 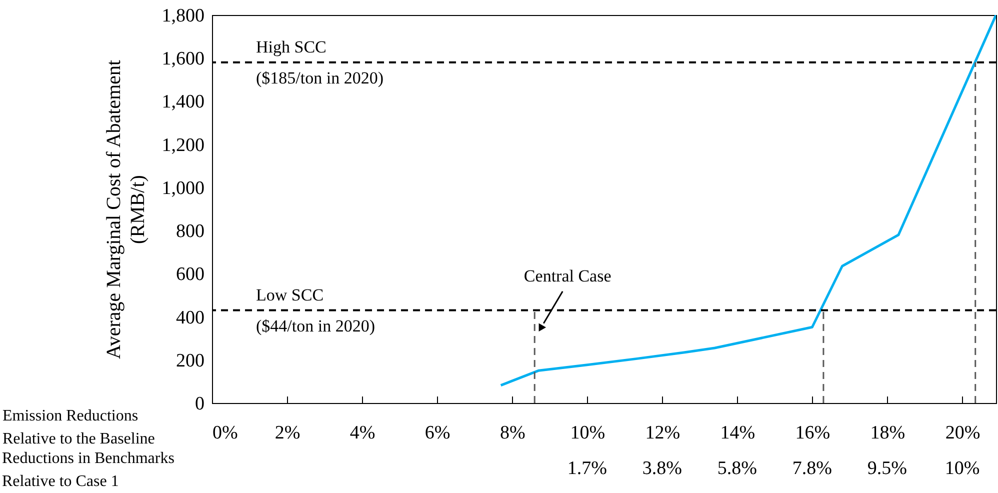 What do you see at coordinates (78, 428) in the screenshot?
I see `x-axis-title: Emission Reductions Relative to the Baseline` at bounding box center [78, 428].